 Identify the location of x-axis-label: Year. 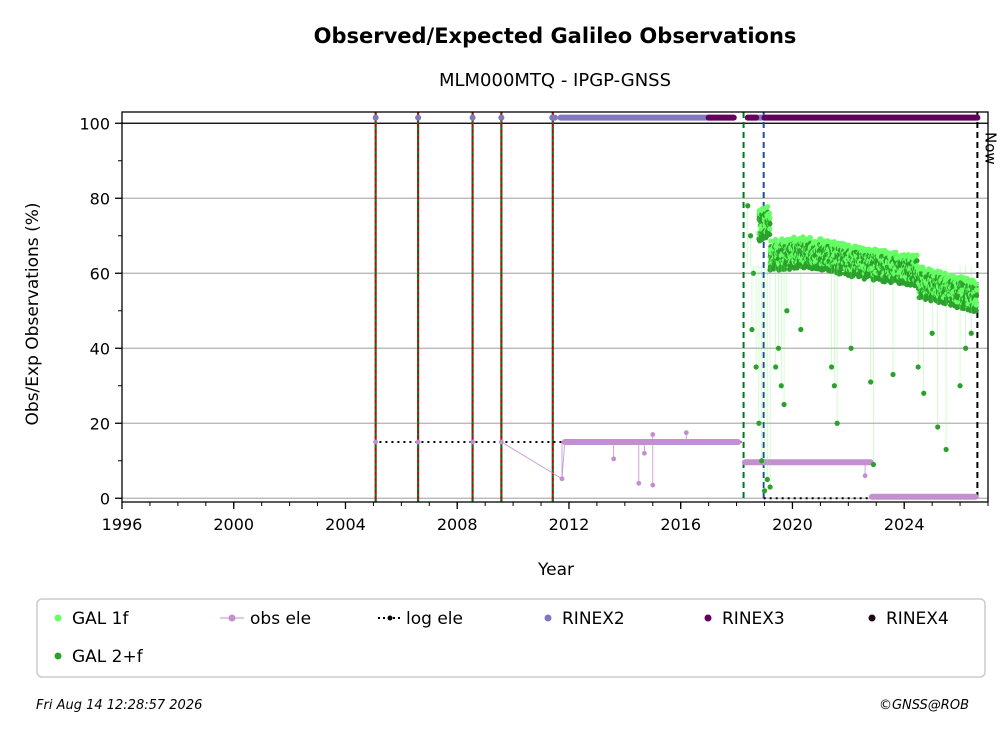
(555, 570).